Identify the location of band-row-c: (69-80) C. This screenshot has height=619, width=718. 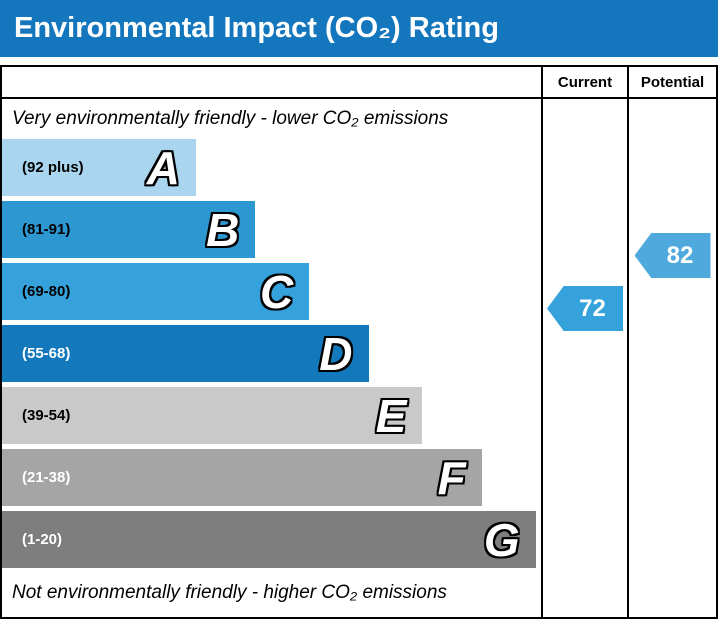
(156, 291).